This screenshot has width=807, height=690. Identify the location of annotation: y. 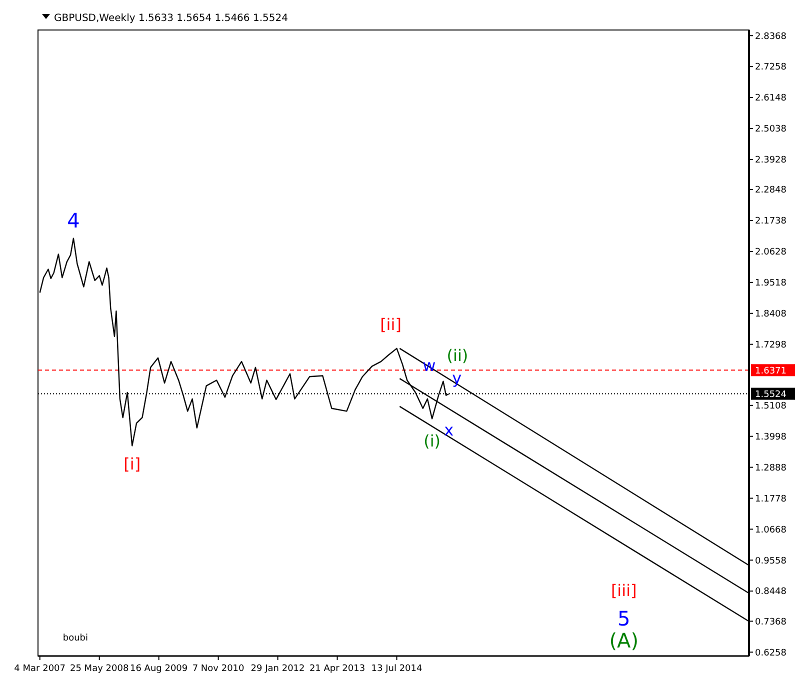
(457, 378).